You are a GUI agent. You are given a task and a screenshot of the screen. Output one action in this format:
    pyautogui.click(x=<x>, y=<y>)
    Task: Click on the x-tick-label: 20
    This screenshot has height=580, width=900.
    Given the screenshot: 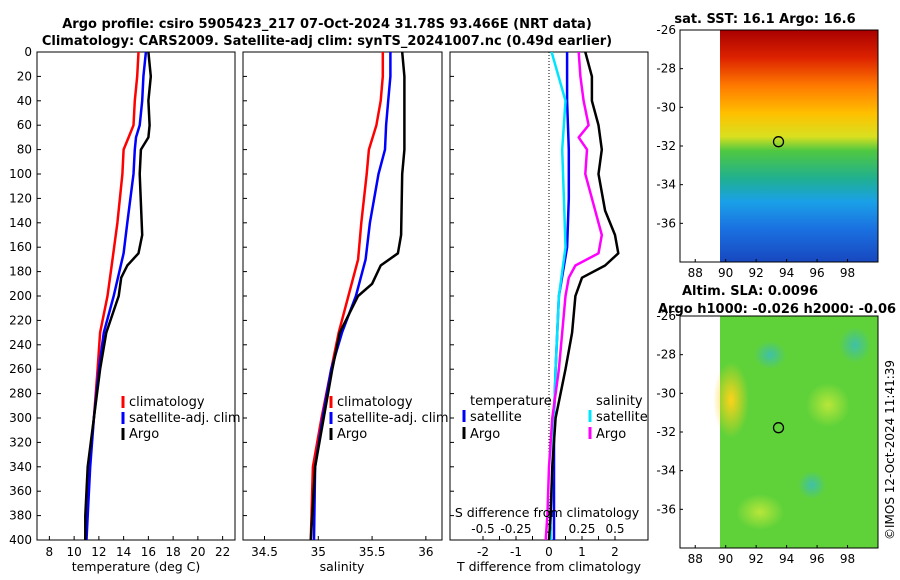 What is the action you would take?
    pyautogui.click(x=197, y=552)
    